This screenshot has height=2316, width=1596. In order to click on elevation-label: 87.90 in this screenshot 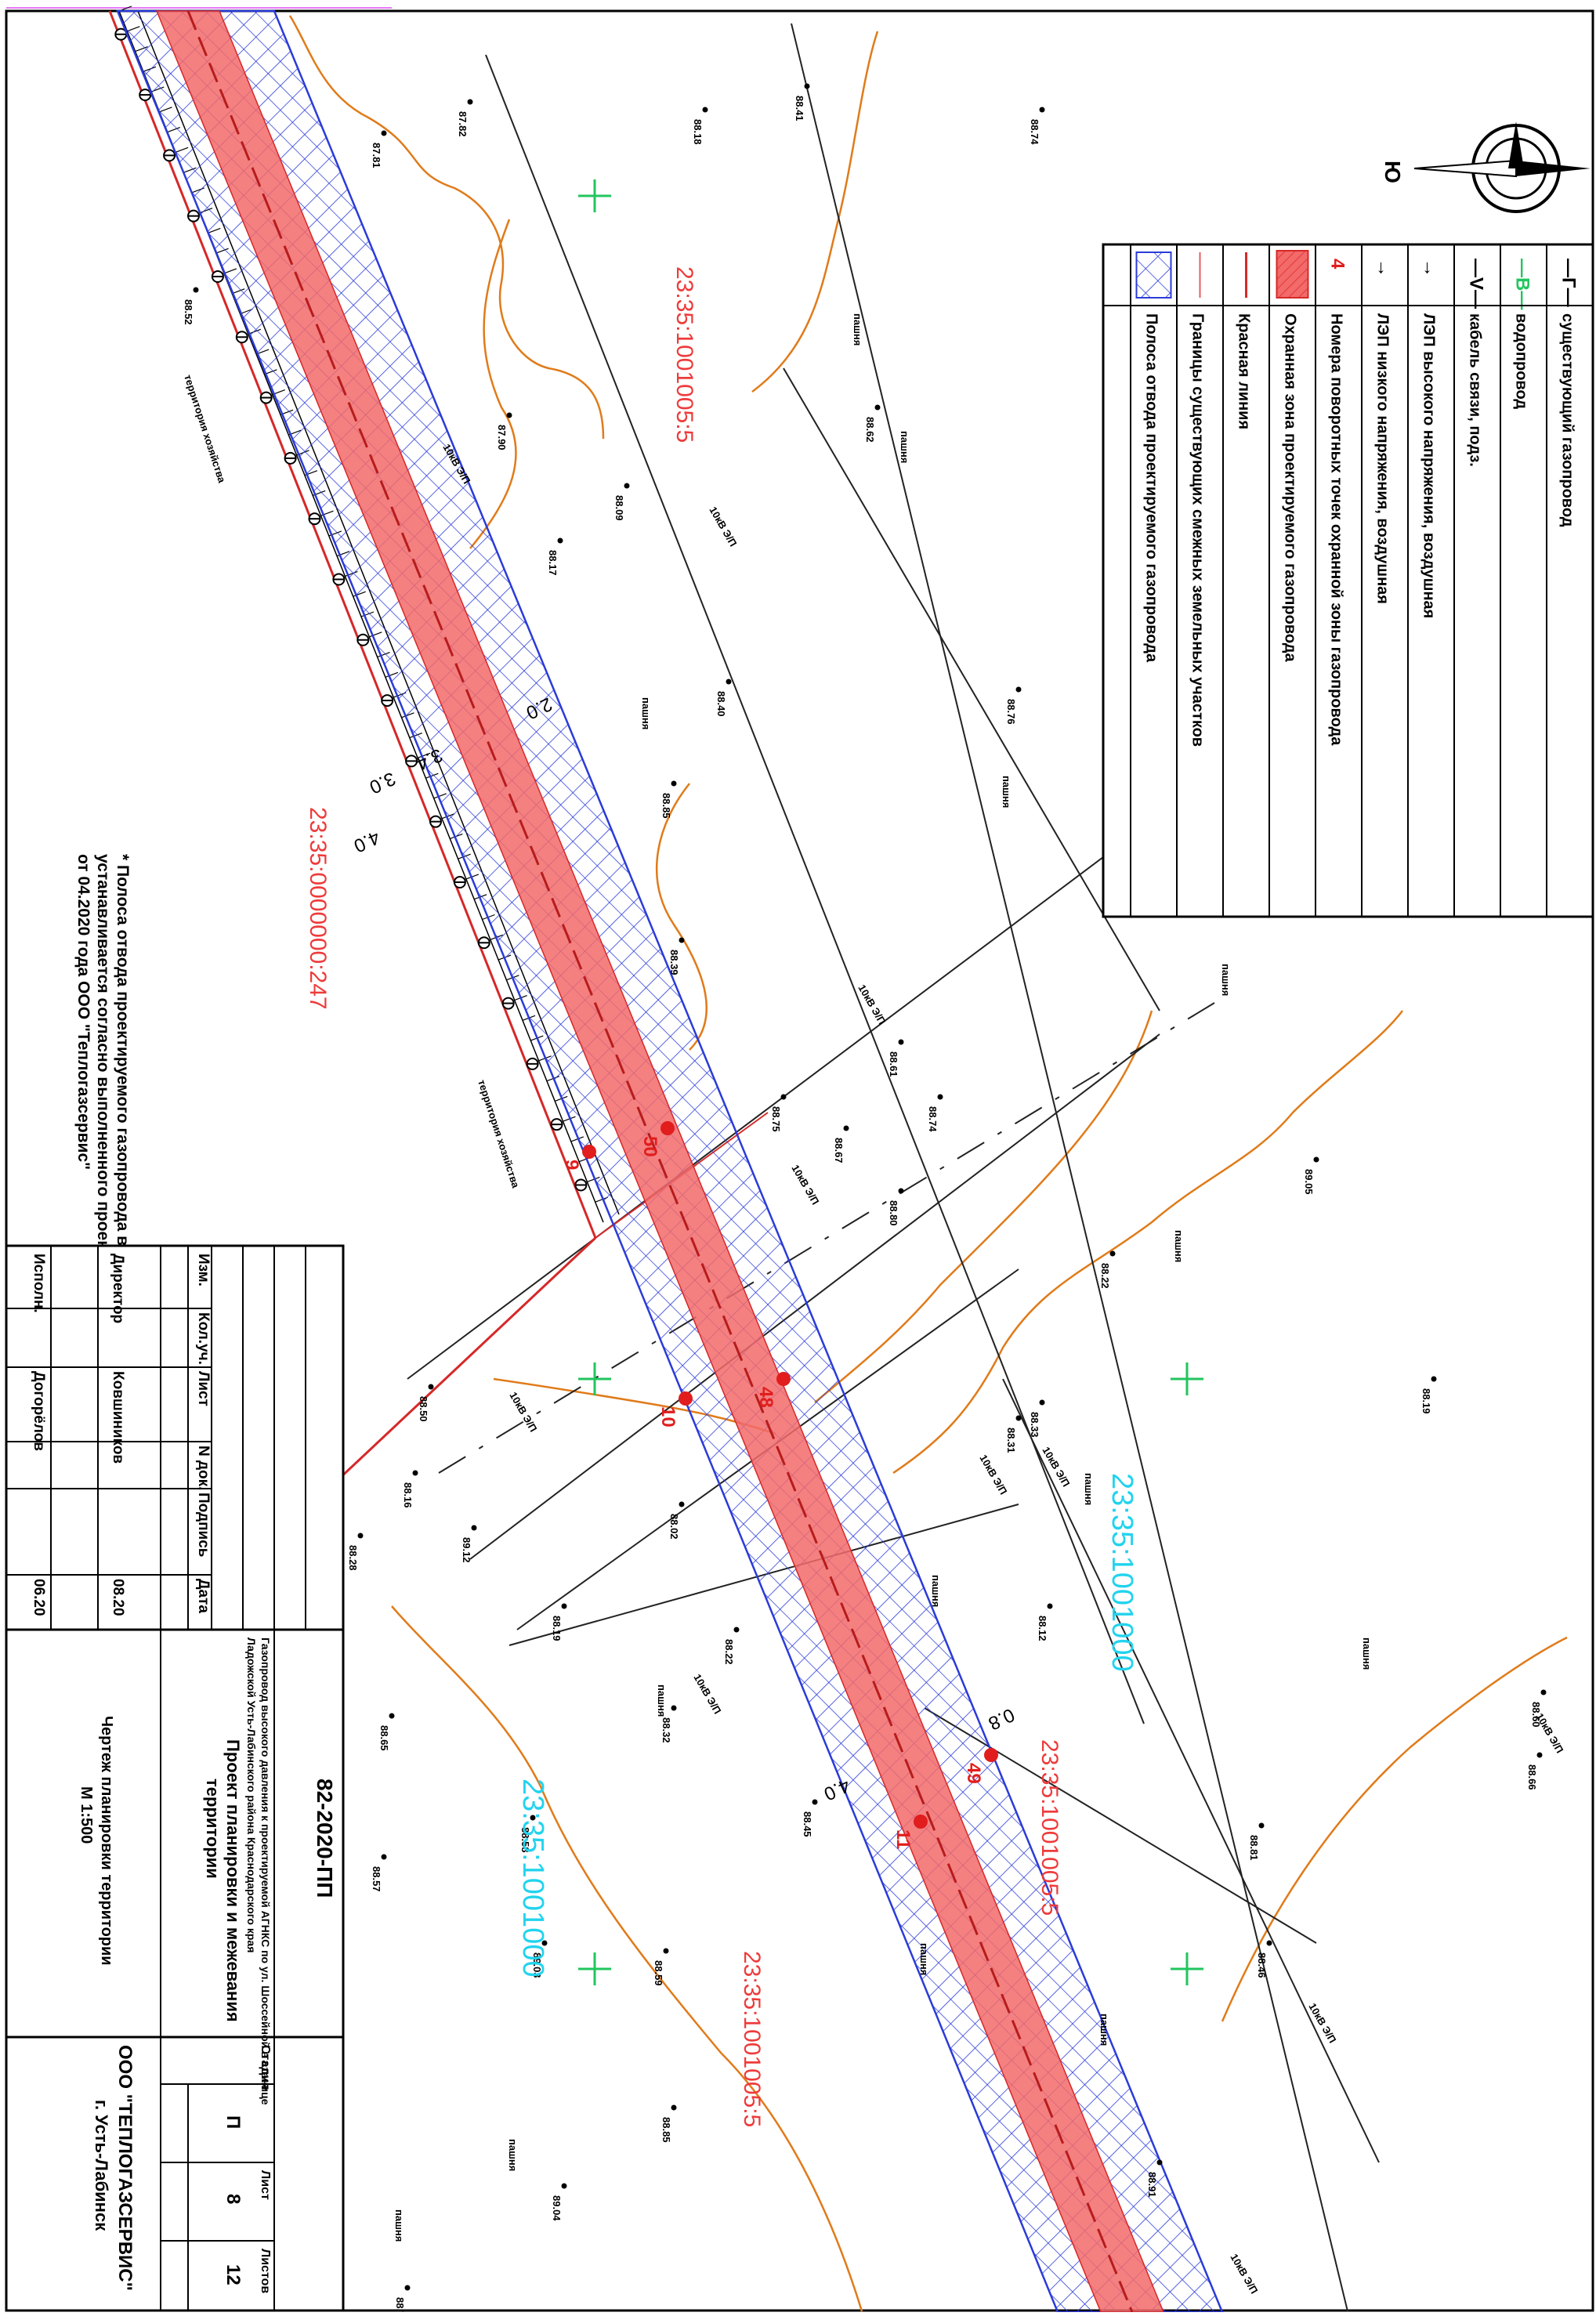, I will do `click(502, 438)`.